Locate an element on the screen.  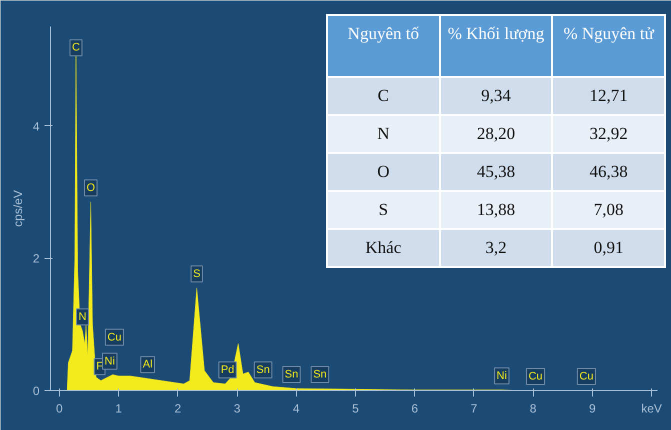
text: 12,71 is located at coordinates (609, 95).